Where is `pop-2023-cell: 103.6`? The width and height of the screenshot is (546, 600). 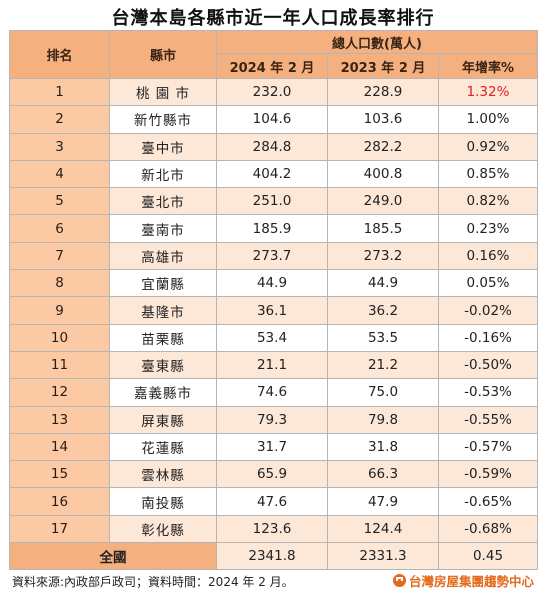 pop-2023-cell: 103.6 is located at coordinates (383, 119).